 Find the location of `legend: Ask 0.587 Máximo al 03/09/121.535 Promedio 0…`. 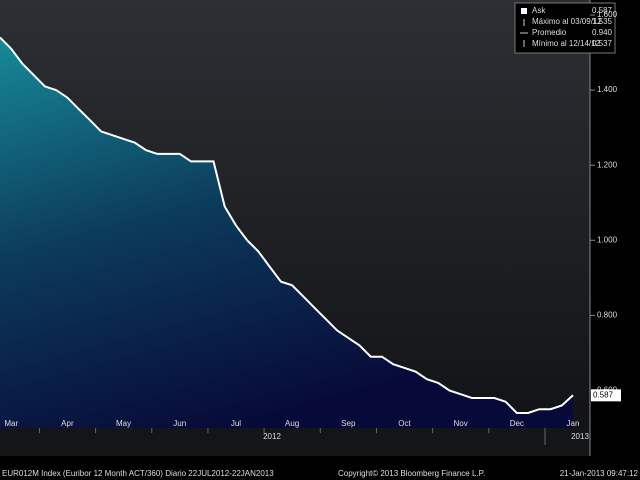

legend: Ask 0.587 Máximo al 03/09/121.535 Promedio 0… is located at coordinates (565, 28).